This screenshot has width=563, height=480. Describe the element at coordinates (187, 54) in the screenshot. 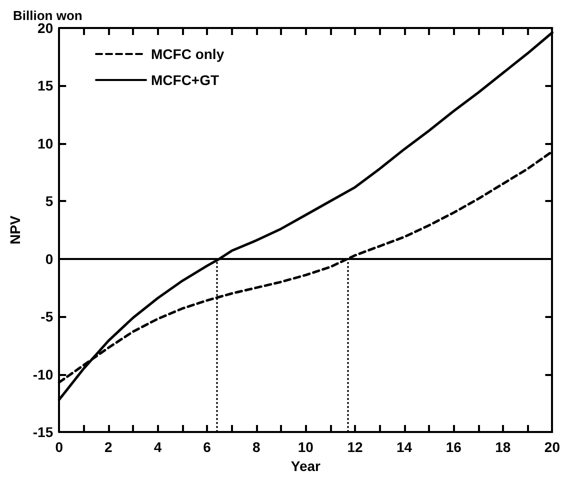

I see `legend-label: MCFC only` at that location.